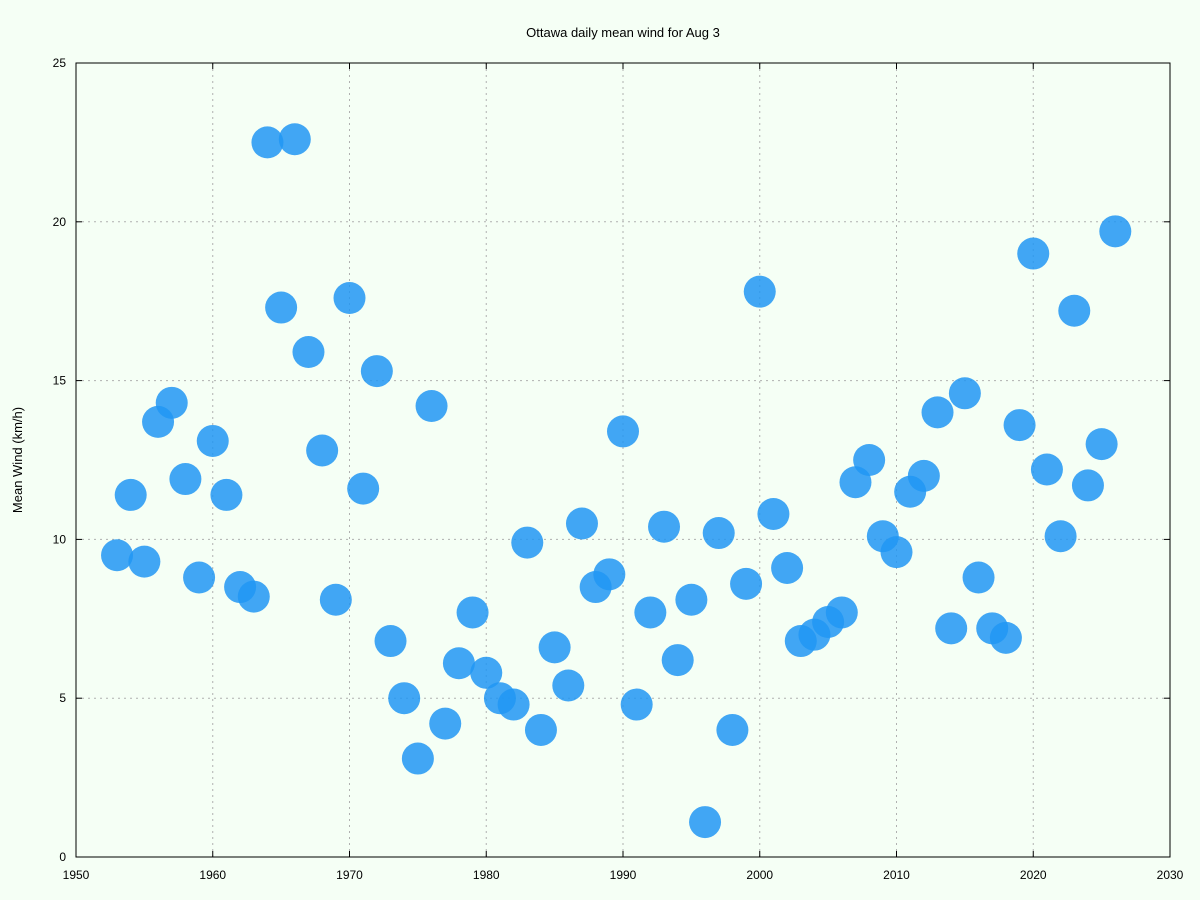 The width and height of the screenshot is (1200, 900). Describe the element at coordinates (76, 875) in the screenshot. I see `x-tick-label: 1950` at that location.